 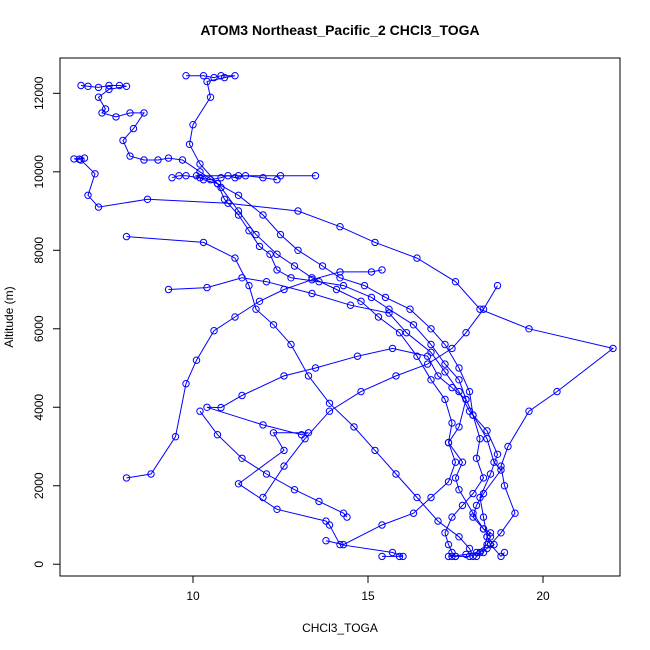 I want to click on y-tick-label: 4000, so click(x=39, y=407).